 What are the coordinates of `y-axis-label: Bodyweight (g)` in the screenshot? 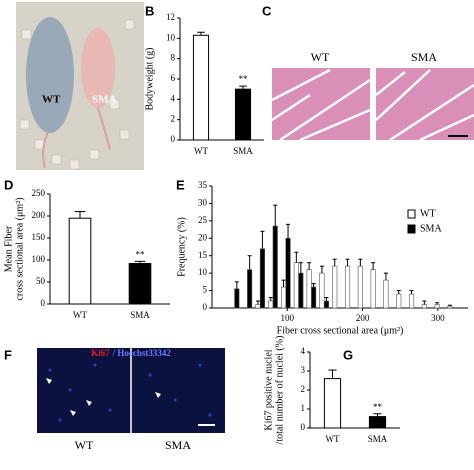 It's located at (149, 78).